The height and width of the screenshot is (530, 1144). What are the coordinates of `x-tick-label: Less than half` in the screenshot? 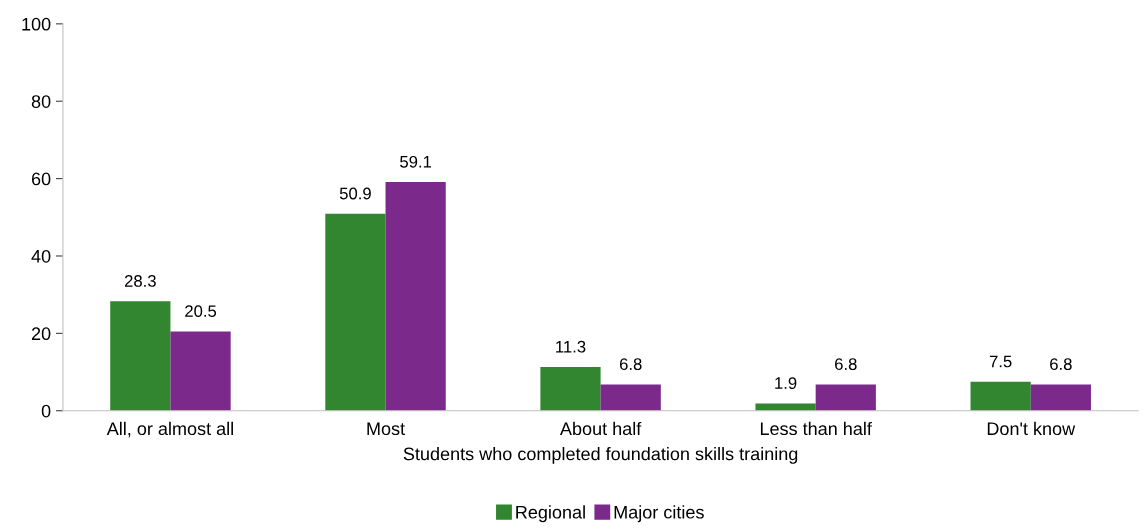 It's located at (816, 428).